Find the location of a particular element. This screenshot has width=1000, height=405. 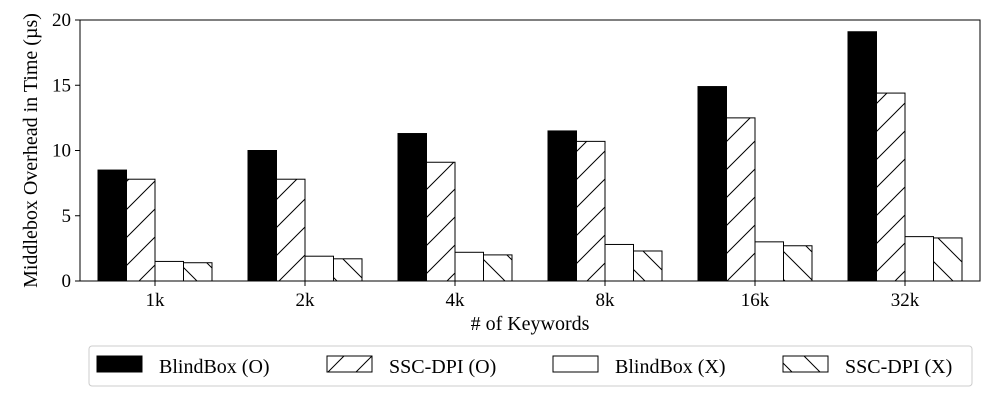

y-tick-label: 20 is located at coordinates (61, 20).